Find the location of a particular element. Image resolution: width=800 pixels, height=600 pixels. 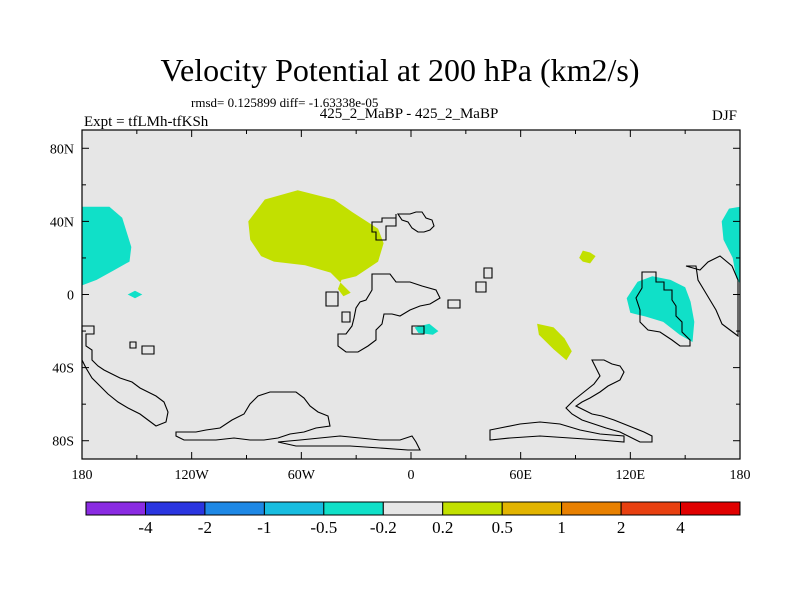

x-tick-label: 0 is located at coordinates (411, 475).